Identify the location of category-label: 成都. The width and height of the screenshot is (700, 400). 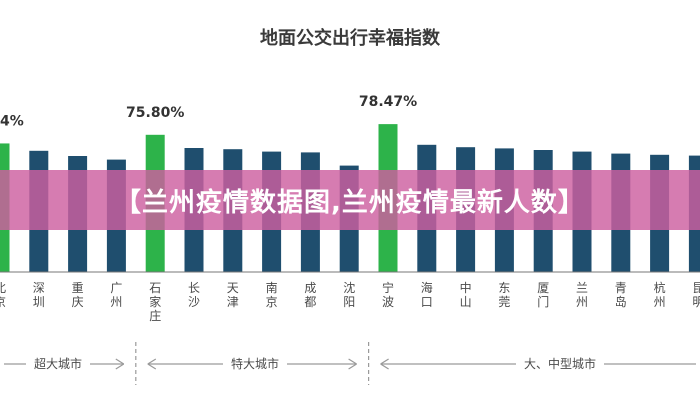
(310, 295).